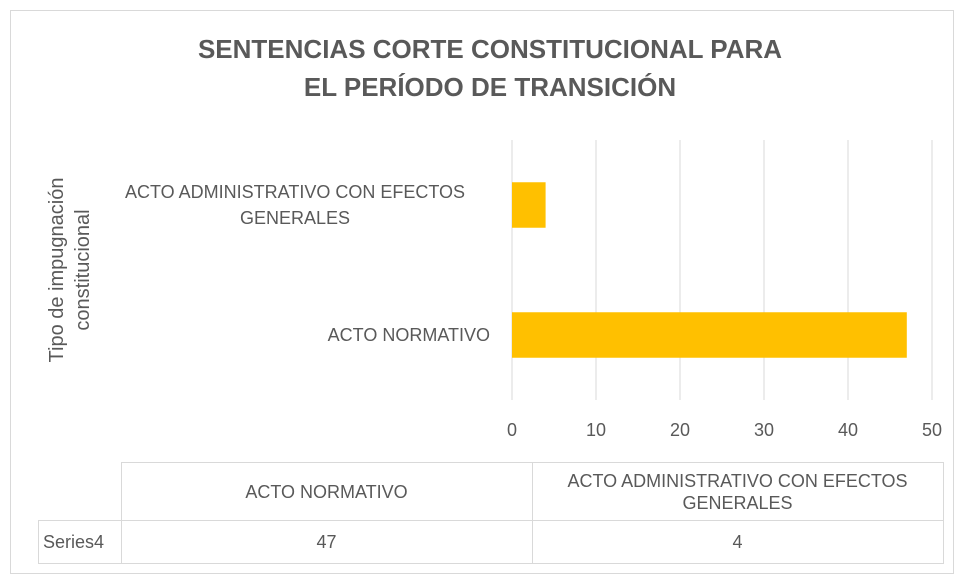 The width and height of the screenshot is (963, 584). I want to click on x-tick-label-text: 10, so click(596, 430).